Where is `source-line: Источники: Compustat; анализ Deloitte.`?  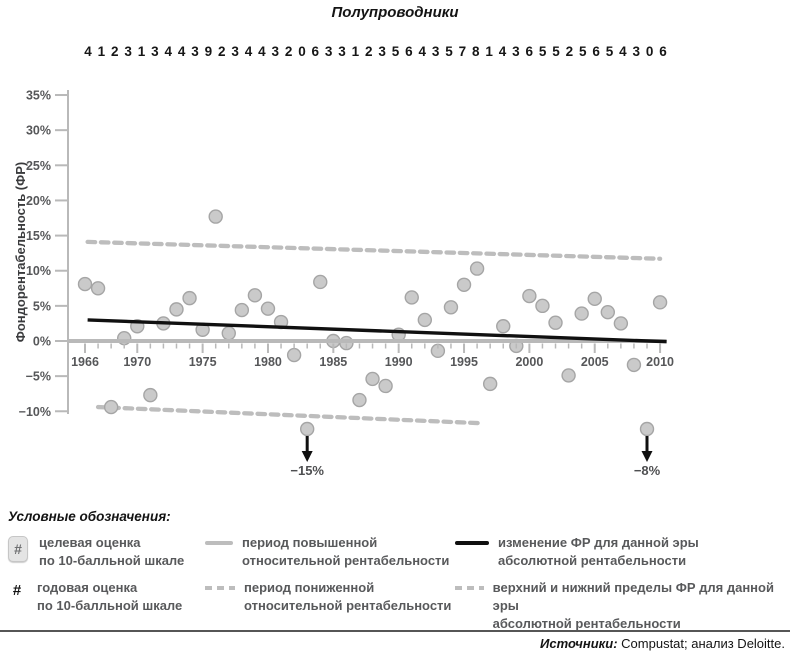 source-line: Источники: Compustat; анализ Deloitte. is located at coordinates (662, 643).